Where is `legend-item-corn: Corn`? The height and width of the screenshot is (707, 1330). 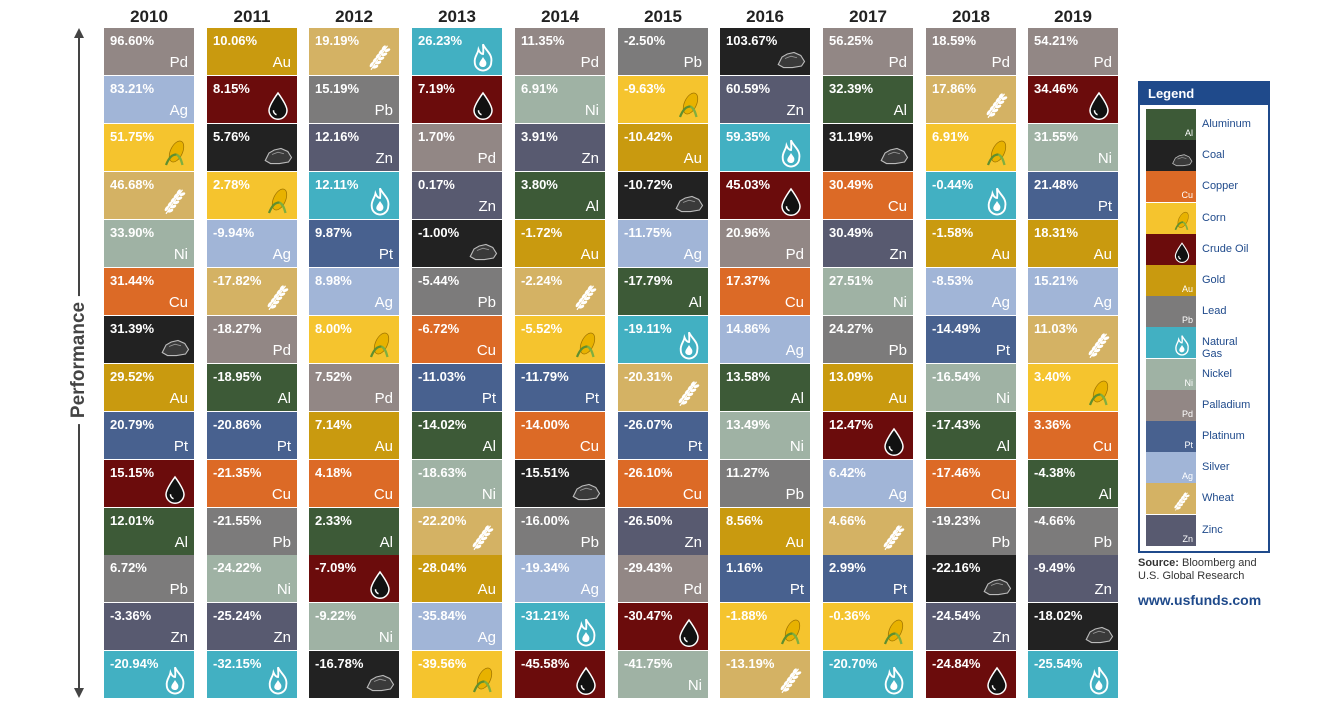 legend-item-corn: Corn is located at coordinates (1202, 218).